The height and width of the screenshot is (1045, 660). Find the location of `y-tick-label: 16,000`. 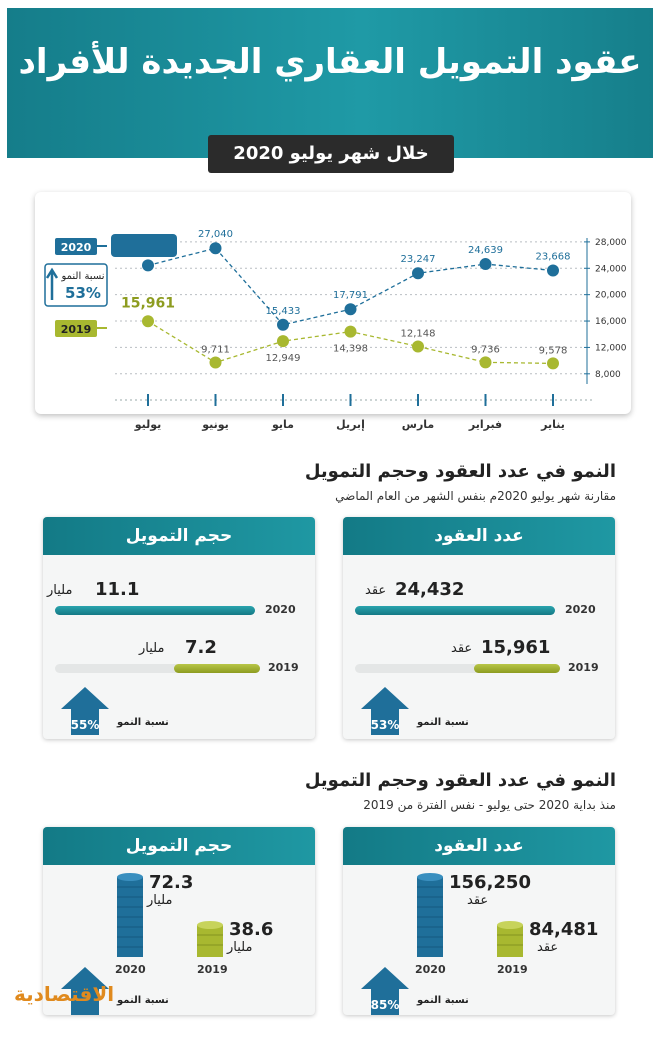

y-tick-label: 16,000 is located at coordinates (611, 322).